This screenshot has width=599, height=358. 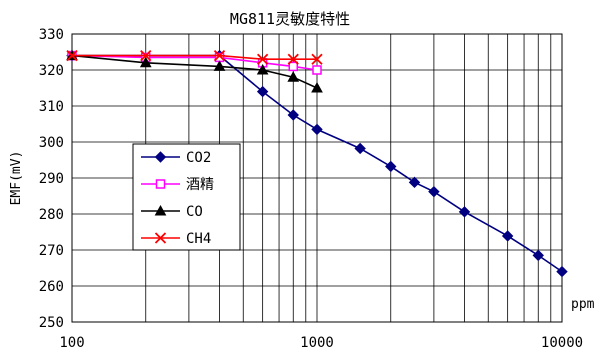 I want to click on y-tick-label: 260, so click(x=51, y=287).